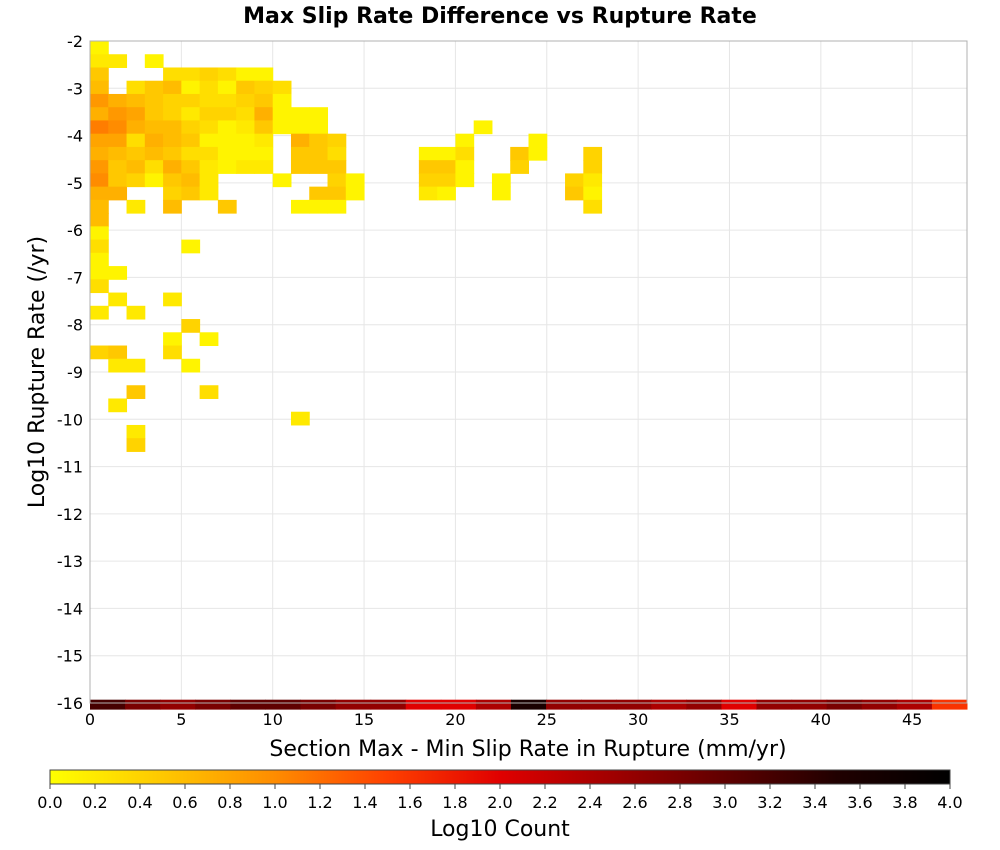 The height and width of the screenshot is (850, 1000). What do you see at coordinates (70, 372) in the screenshot?
I see `y-axis-ticks: -2 -3 -4 -5 -6 -7 -8 -9 -10 -11 -12 -13 -14 -15 -16` at bounding box center [70, 372].